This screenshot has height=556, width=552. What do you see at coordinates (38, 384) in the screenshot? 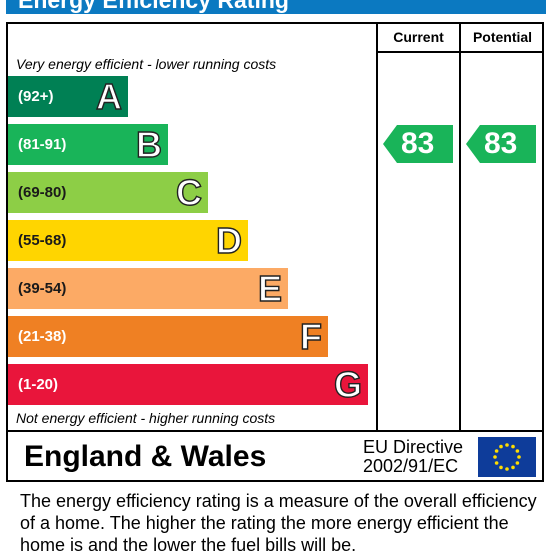
I see `band-range-label: (1-20)` at bounding box center [38, 384].